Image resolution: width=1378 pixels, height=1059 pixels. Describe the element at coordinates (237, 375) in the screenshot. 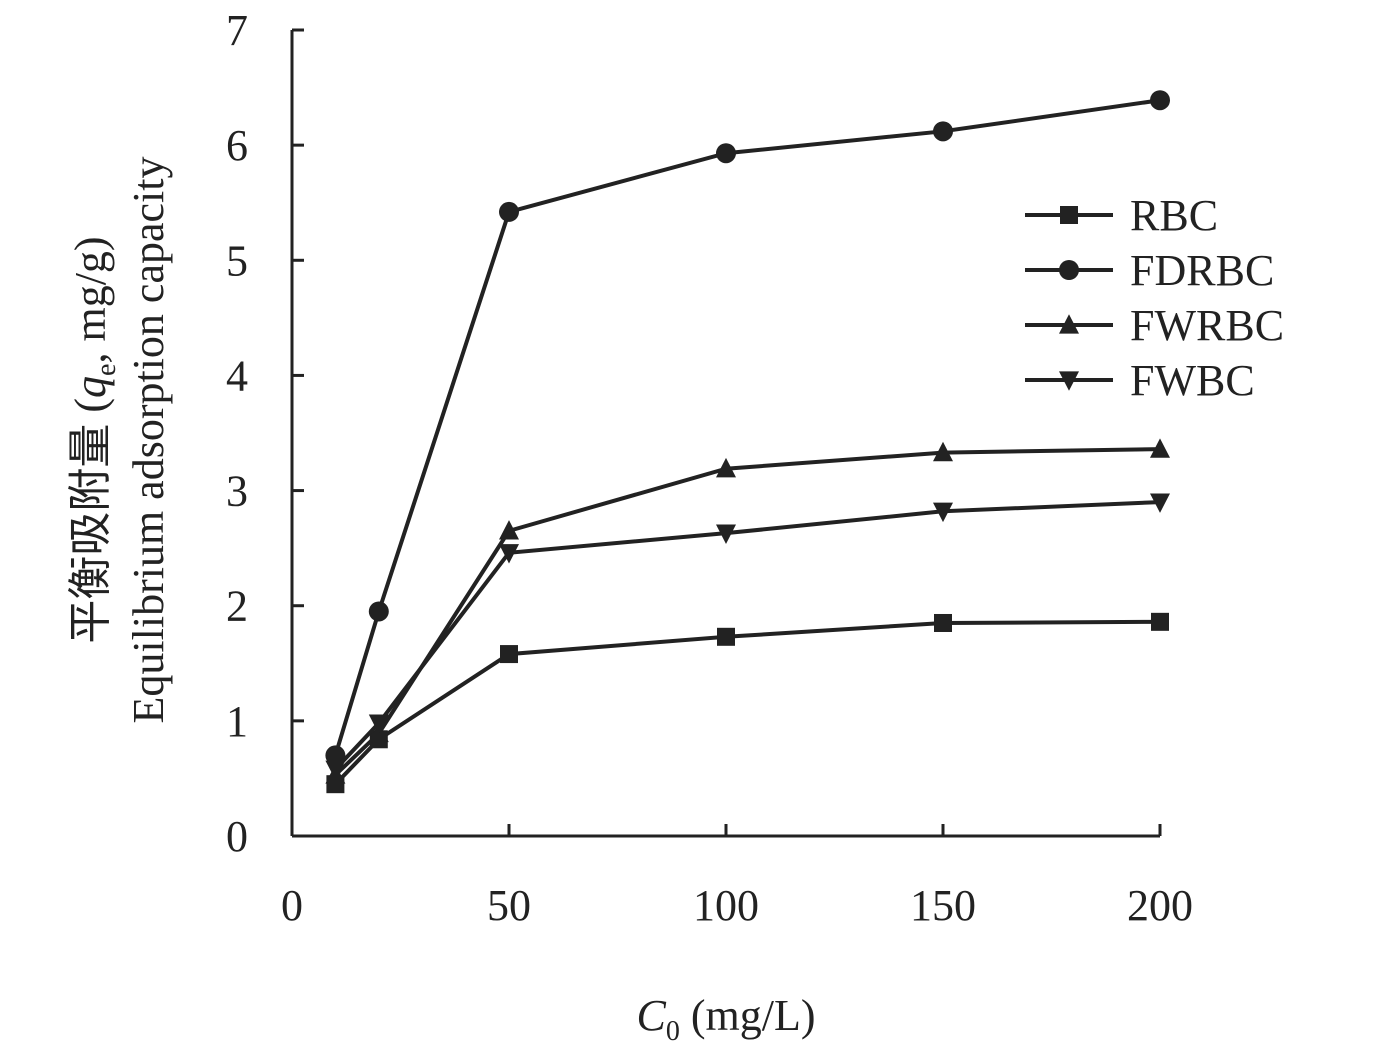

I see `y-tick-label-4: 4` at that location.